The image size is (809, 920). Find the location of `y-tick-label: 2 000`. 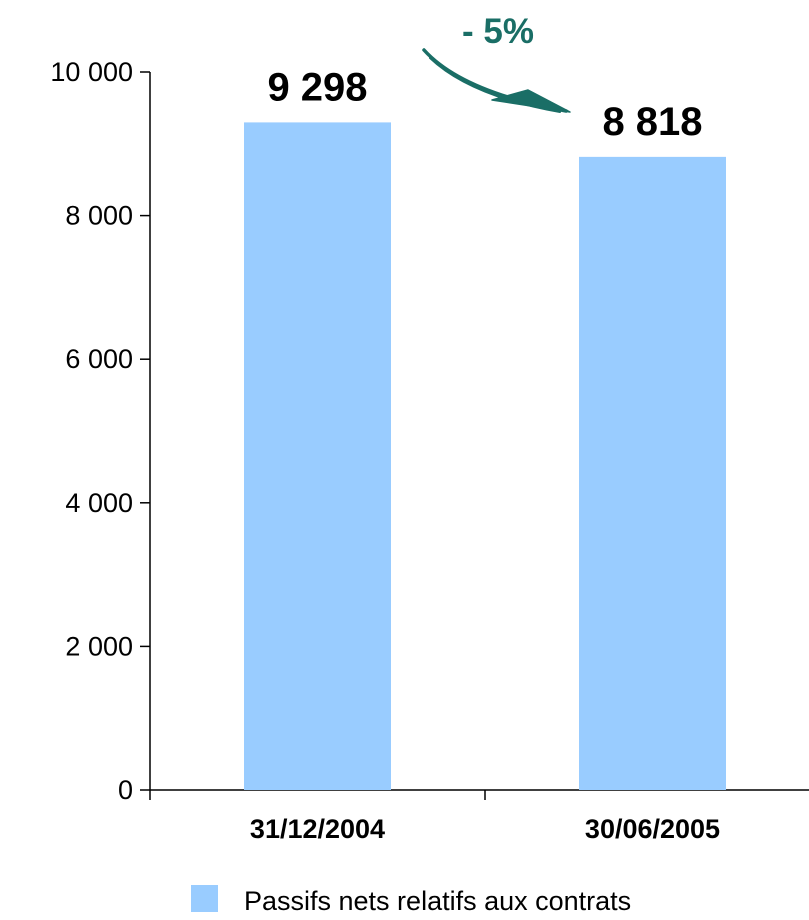

y-tick-label: 2 000 is located at coordinates (99, 646).